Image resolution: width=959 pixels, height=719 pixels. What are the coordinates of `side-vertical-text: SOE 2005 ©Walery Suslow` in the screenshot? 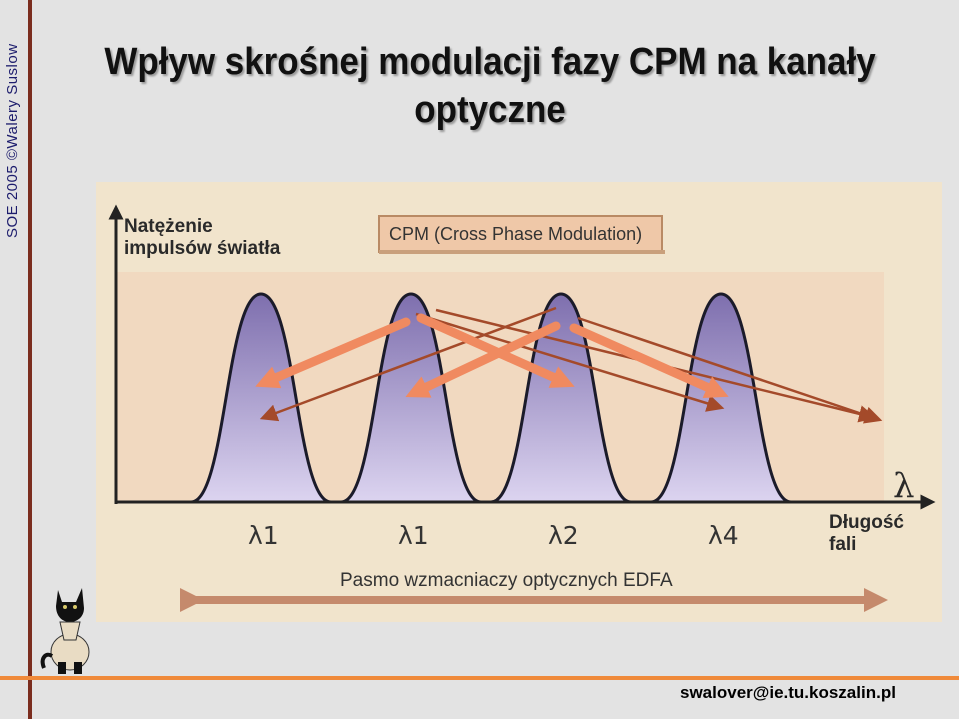 It's located at (12, 140).